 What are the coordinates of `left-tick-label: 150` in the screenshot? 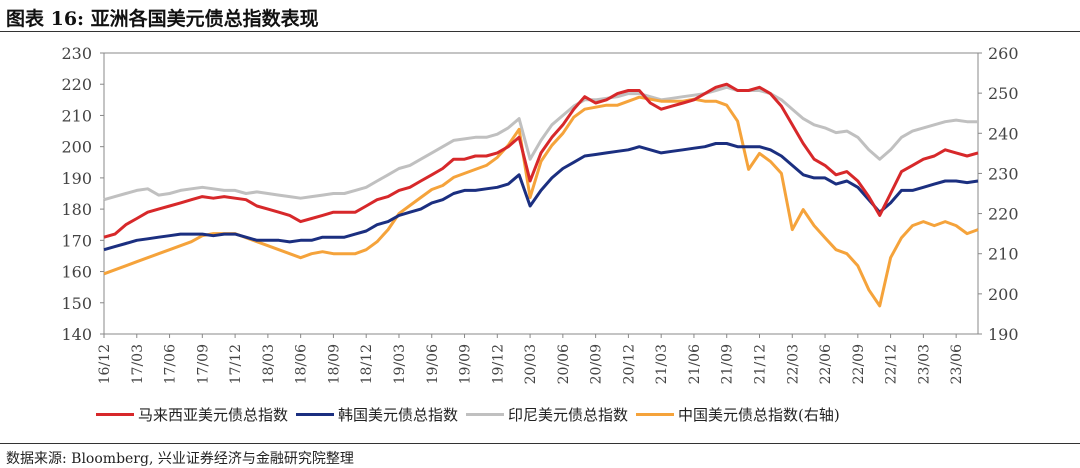 It's located at (76, 303).